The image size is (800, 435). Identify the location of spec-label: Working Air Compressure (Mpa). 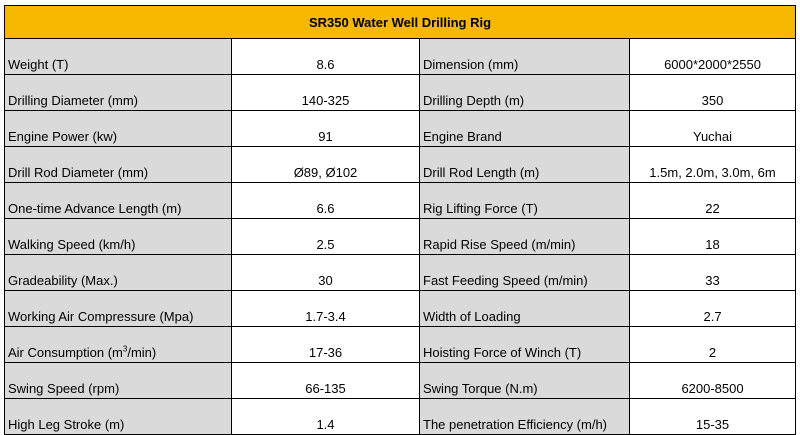
(118, 308).